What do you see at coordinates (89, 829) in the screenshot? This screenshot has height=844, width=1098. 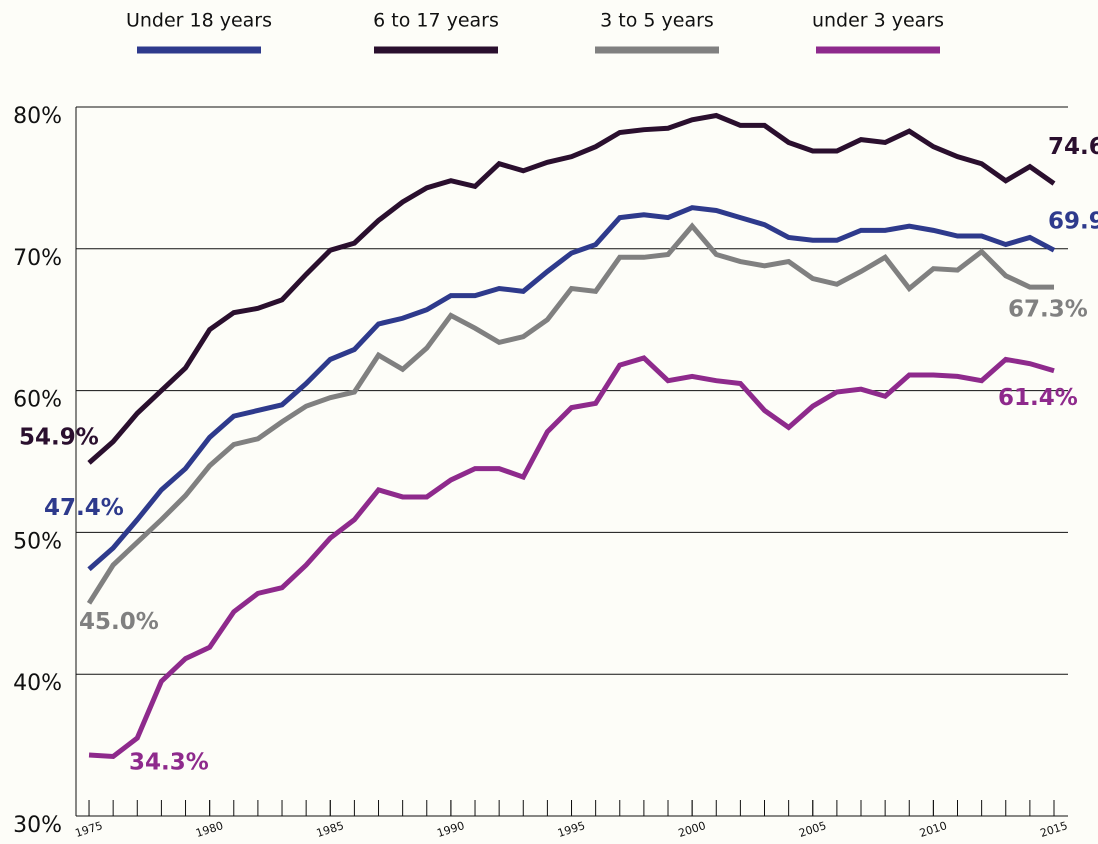 I see `x-tick-label: 1975` at bounding box center [89, 829].